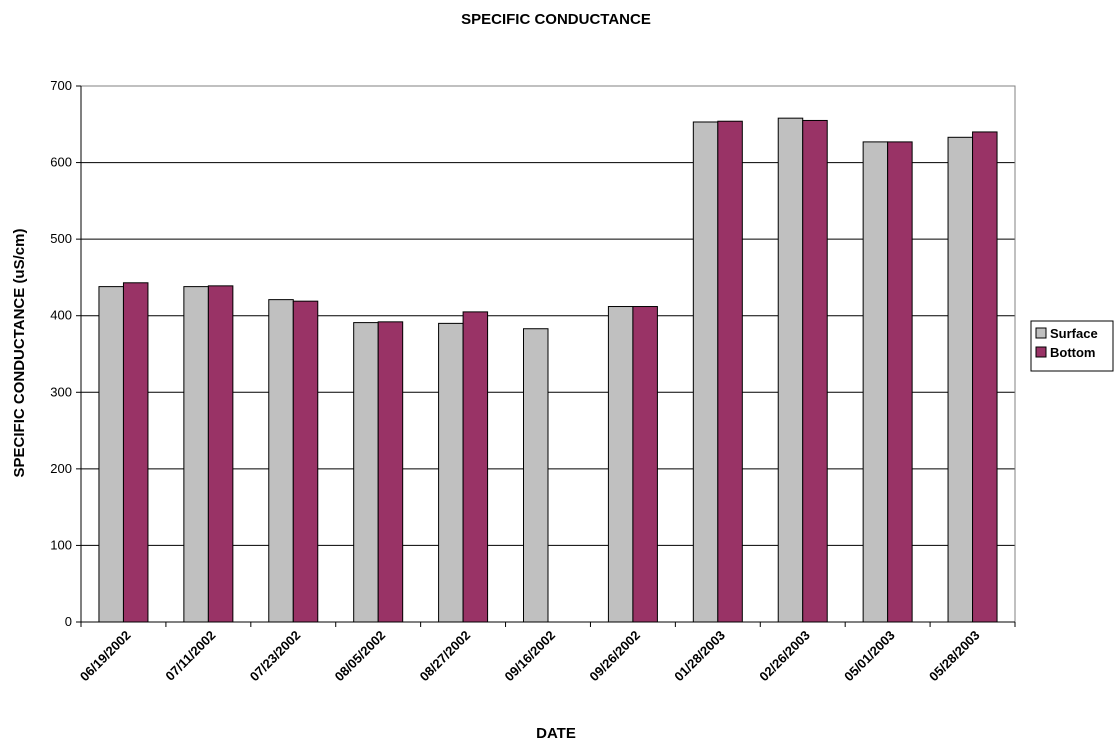 The width and height of the screenshot is (1116, 744). Describe the element at coordinates (614, 656) in the screenshot. I see `x-tick-label: 09/26/2002` at that location.